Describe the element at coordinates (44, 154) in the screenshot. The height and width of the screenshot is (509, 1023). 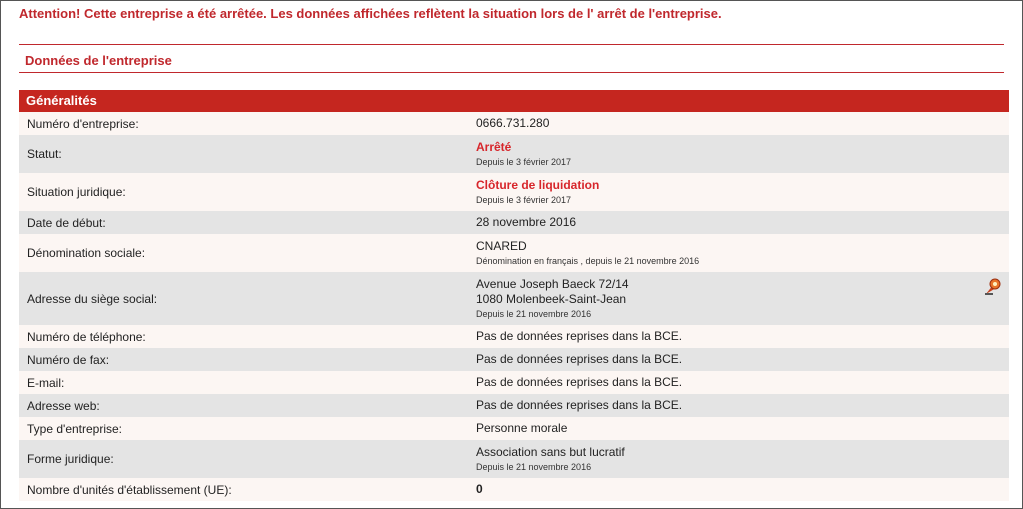
I see `label: Statut:` at that location.